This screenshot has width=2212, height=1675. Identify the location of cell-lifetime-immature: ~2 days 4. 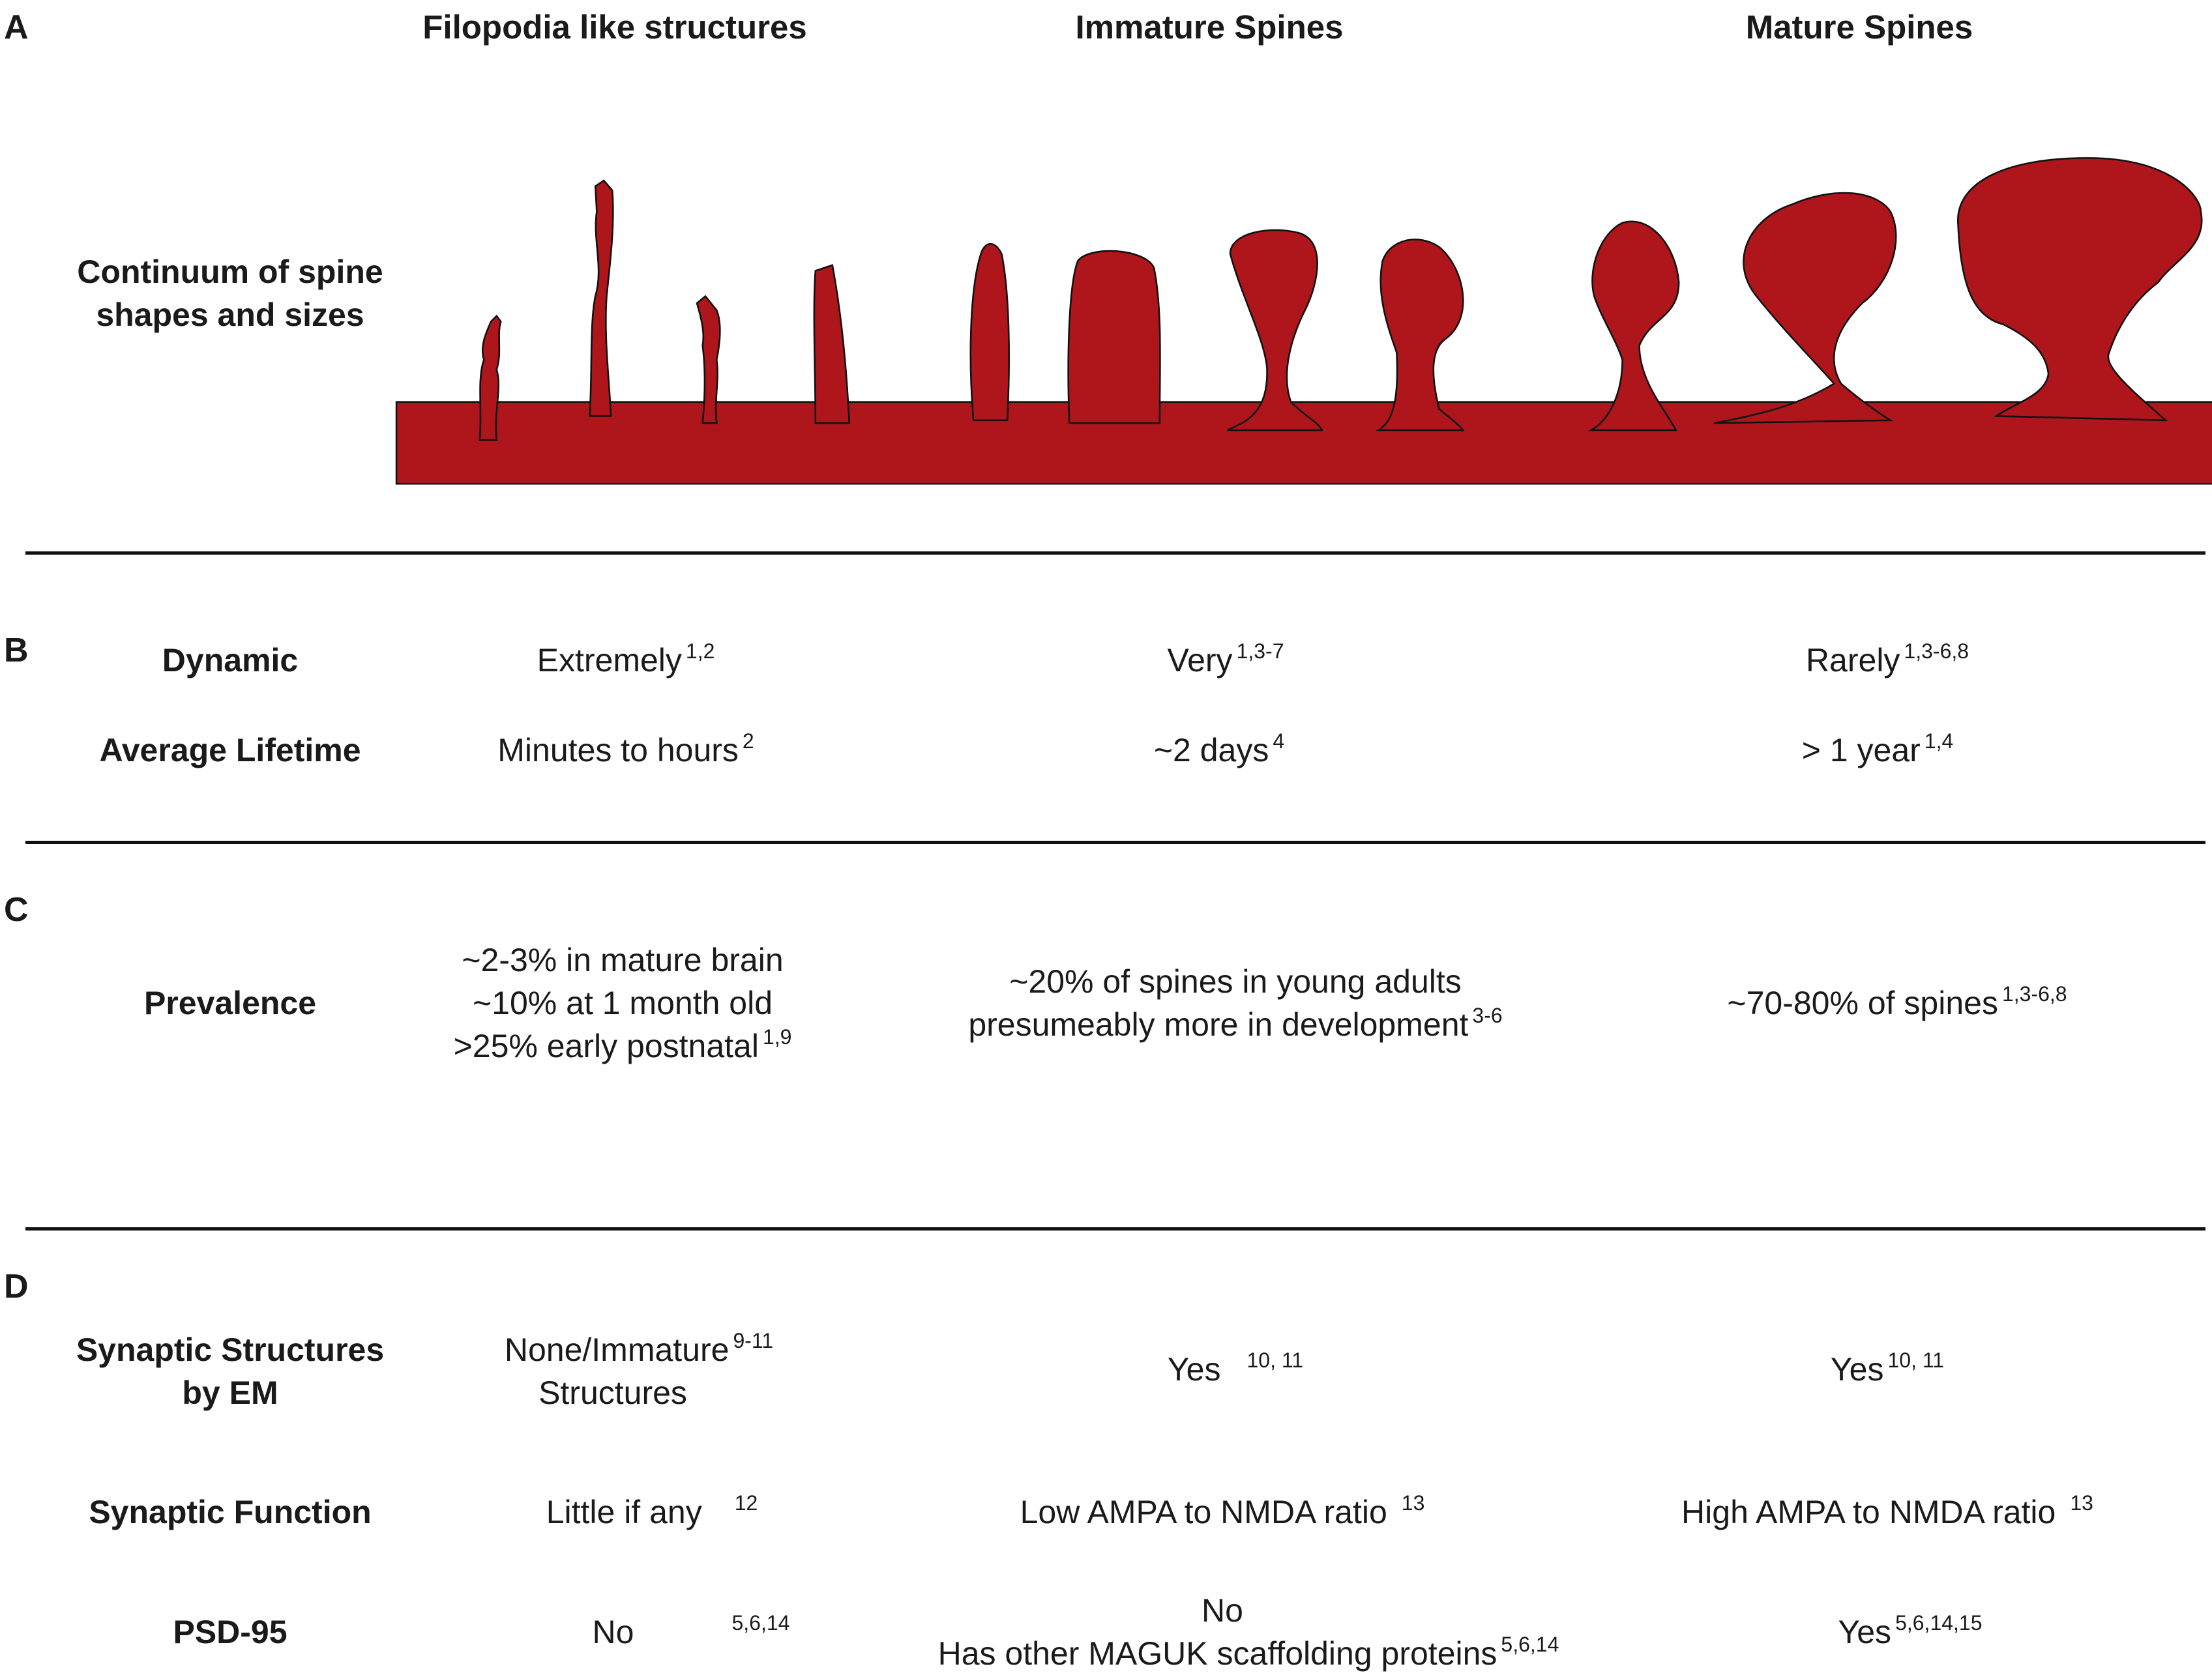
(1219, 751).